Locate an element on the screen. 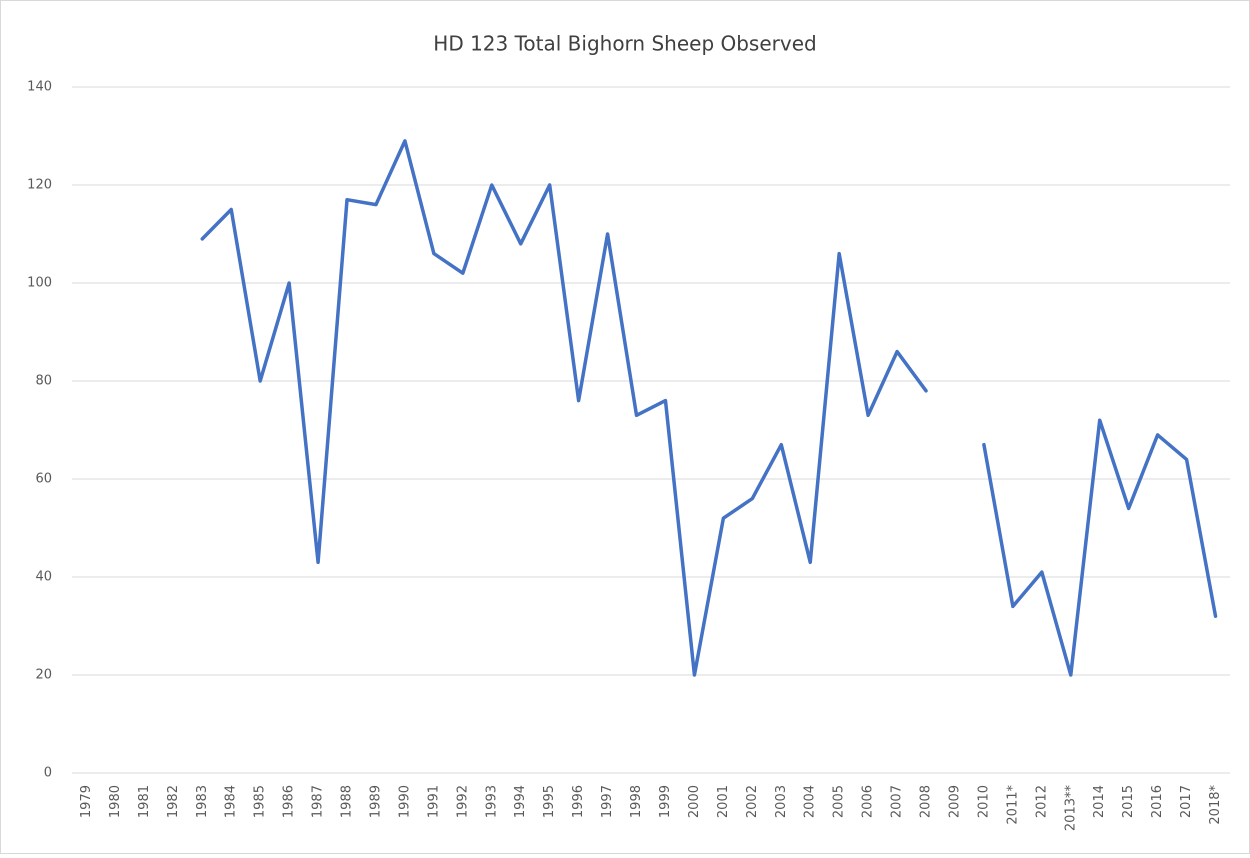 This screenshot has height=858, width=1250. x-tick-label: 1993 is located at coordinates (491, 801).